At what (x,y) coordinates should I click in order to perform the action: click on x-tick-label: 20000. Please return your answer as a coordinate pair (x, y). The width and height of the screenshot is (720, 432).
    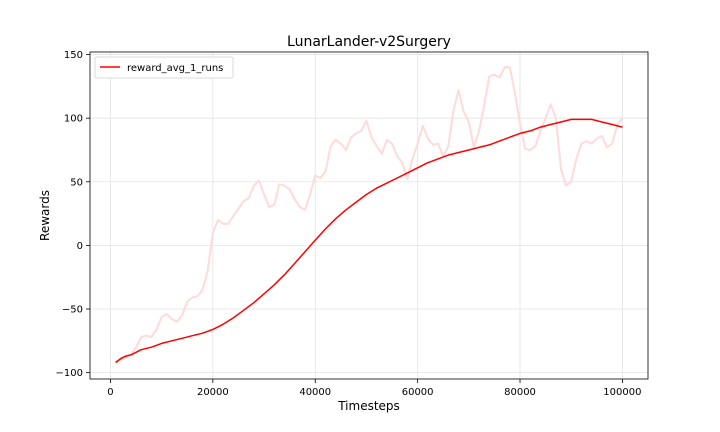
    Looking at the image, I should click on (213, 392).